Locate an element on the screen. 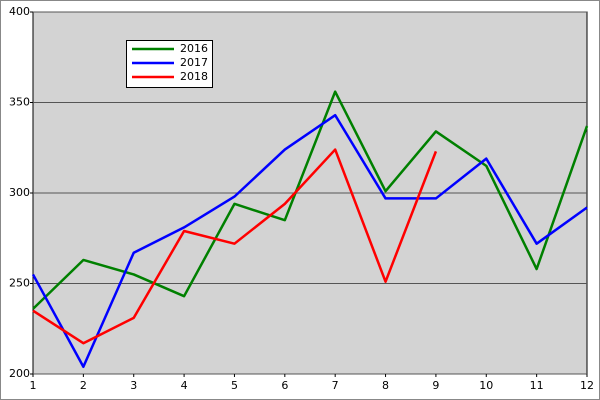 The height and width of the screenshot is (400, 600). y-tick-label: 300 is located at coordinates (19, 192).